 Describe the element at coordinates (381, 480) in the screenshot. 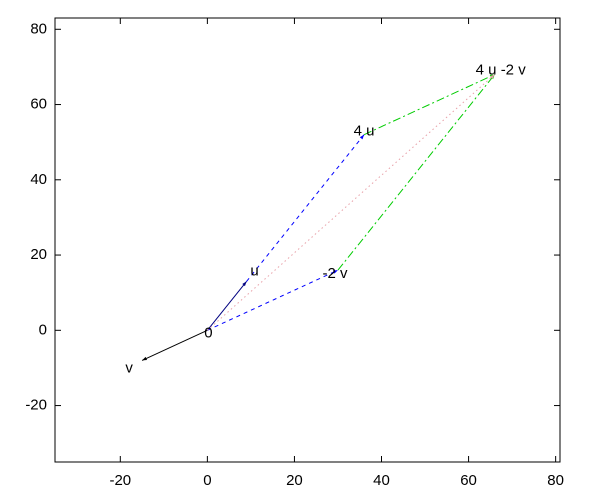

I see `x-tick-label: 40` at that location.